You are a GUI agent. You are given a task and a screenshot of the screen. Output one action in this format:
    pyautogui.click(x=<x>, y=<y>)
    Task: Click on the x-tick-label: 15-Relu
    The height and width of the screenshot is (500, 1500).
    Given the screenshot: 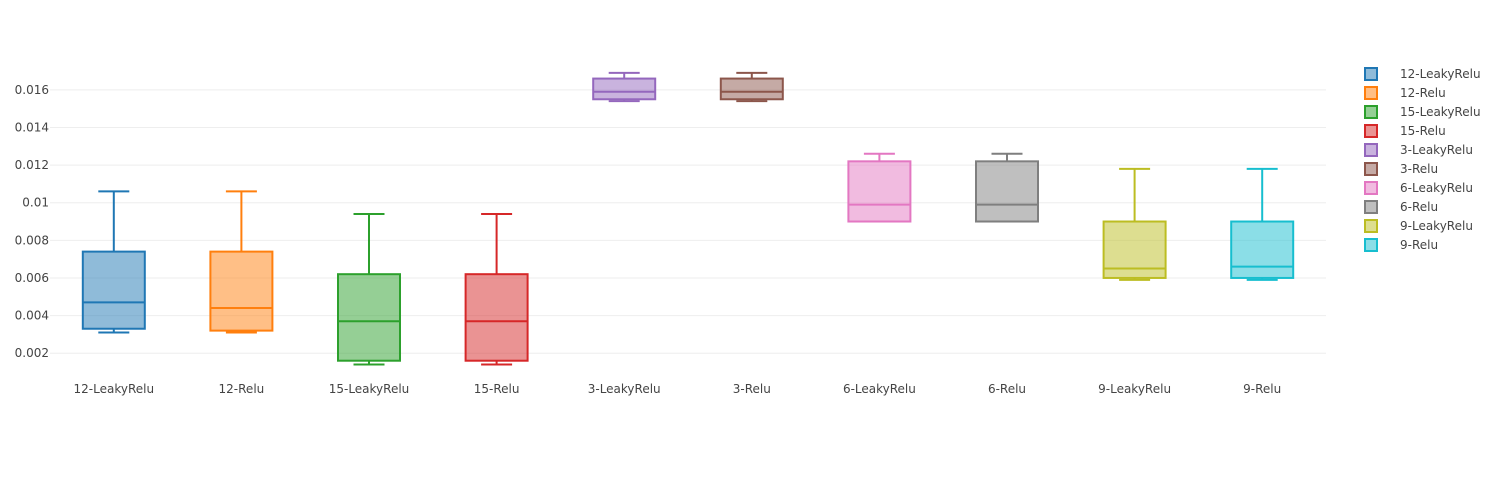 What is the action you would take?
    pyautogui.click(x=497, y=389)
    